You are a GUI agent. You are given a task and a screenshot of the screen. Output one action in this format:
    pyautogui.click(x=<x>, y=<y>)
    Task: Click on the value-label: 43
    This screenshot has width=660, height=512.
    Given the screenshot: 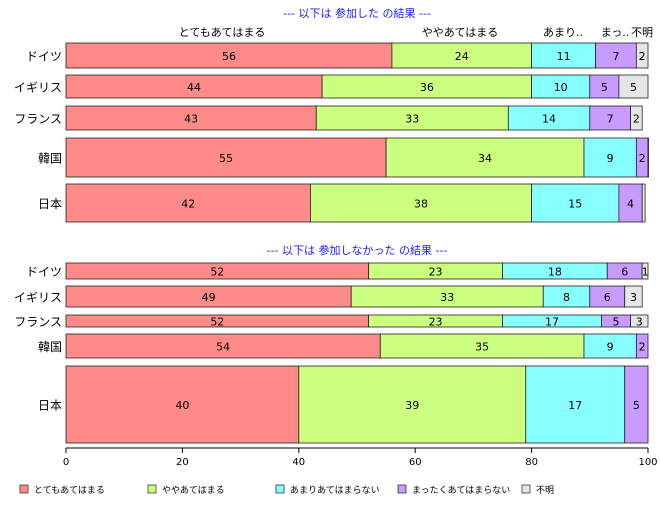 What is the action you would take?
    pyautogui.click(x=191, y=119)
    